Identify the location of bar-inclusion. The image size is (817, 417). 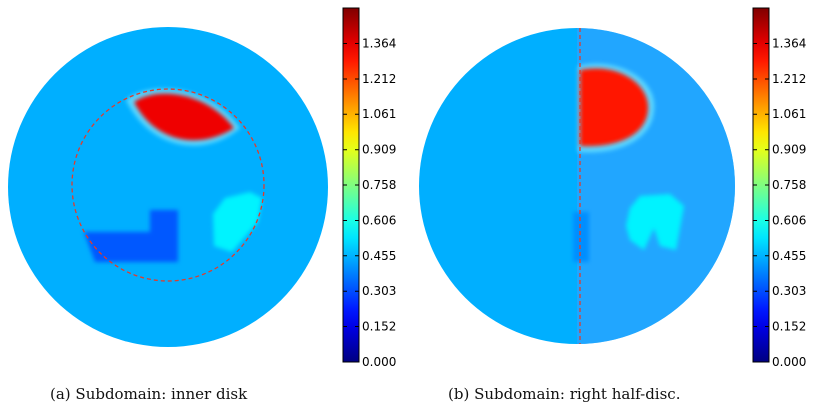
(581, 237).